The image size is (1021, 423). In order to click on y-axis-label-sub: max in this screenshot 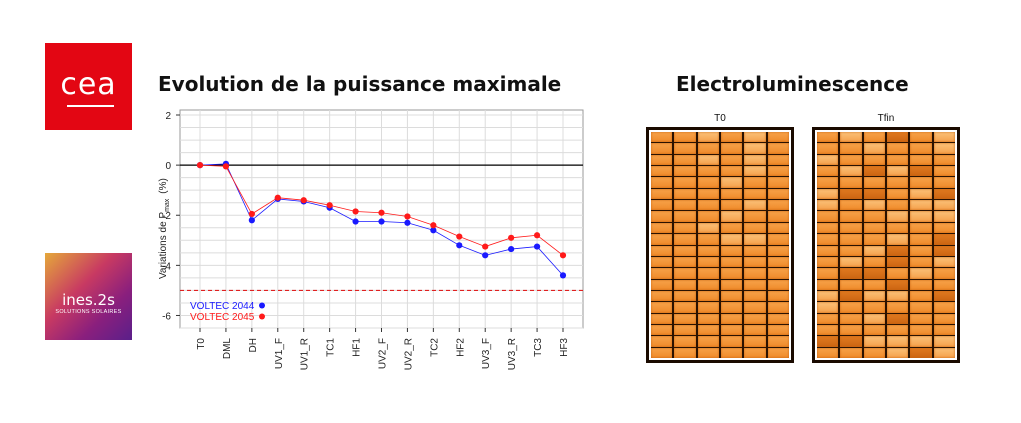, I will do `click(167, 205)`.